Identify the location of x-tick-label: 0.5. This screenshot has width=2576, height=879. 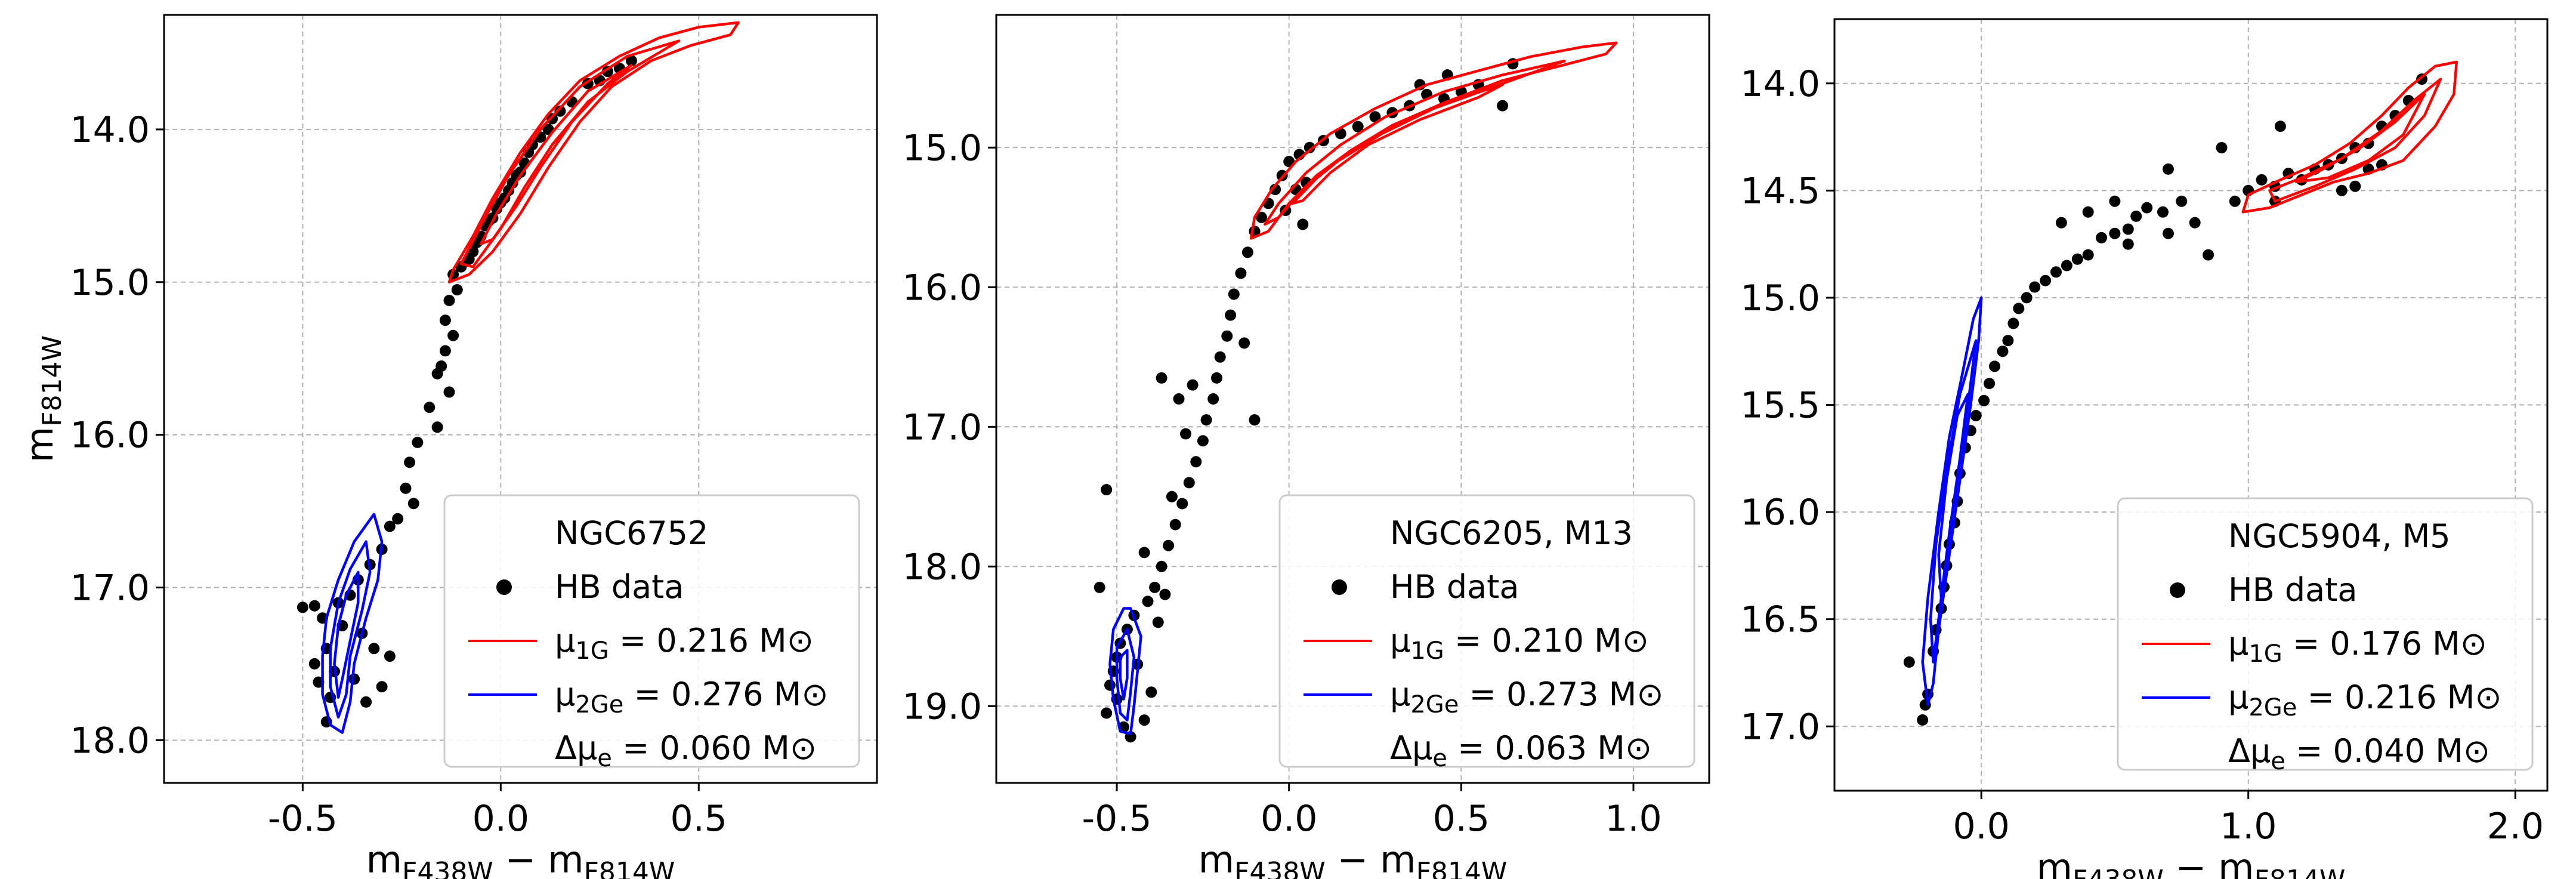
(1461, 819).